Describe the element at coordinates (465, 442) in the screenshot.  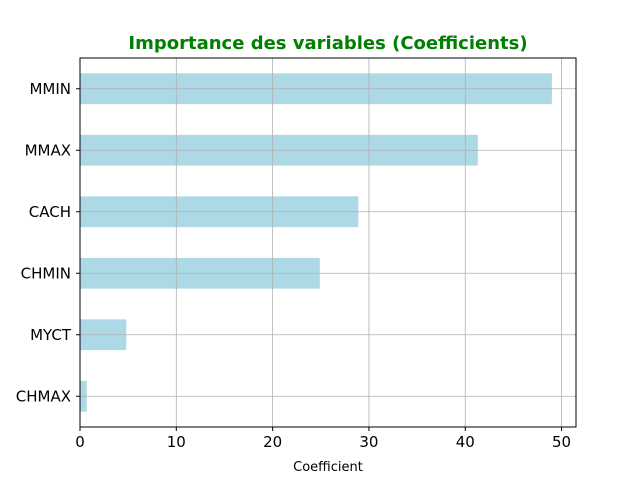
I see `x-tick-label: 40` at that location.